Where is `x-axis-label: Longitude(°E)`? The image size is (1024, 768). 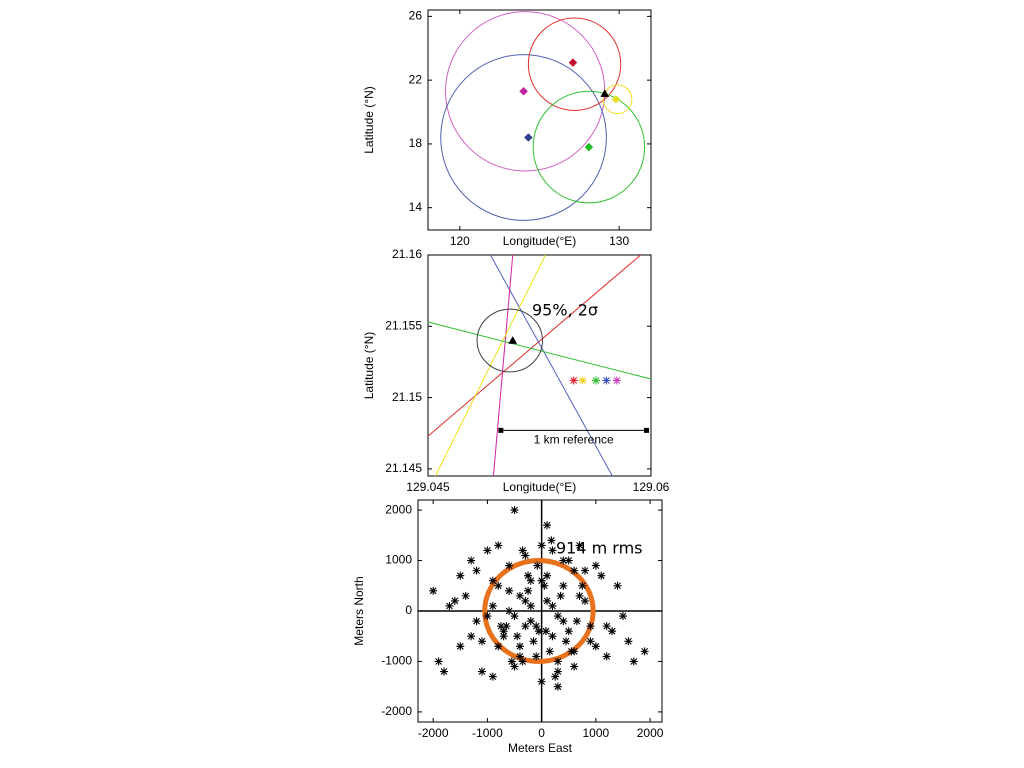 x-axis-label: Longitude(°E) is located at coordinates (540, 487).